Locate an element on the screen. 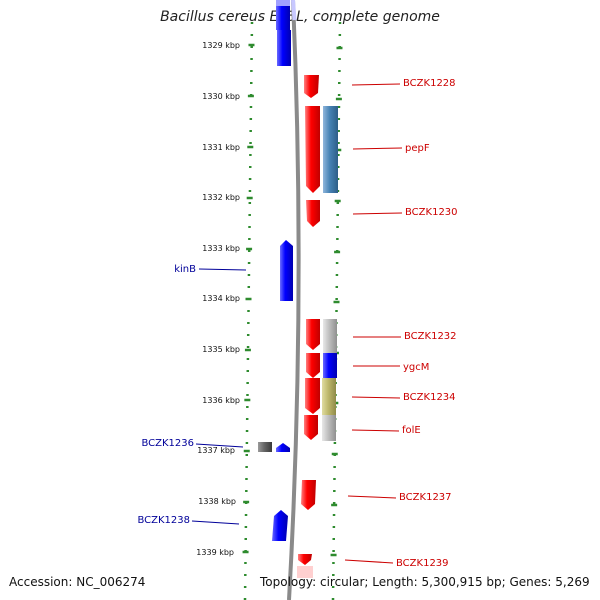  gene-folE-red is located at coordinates (311, 427).